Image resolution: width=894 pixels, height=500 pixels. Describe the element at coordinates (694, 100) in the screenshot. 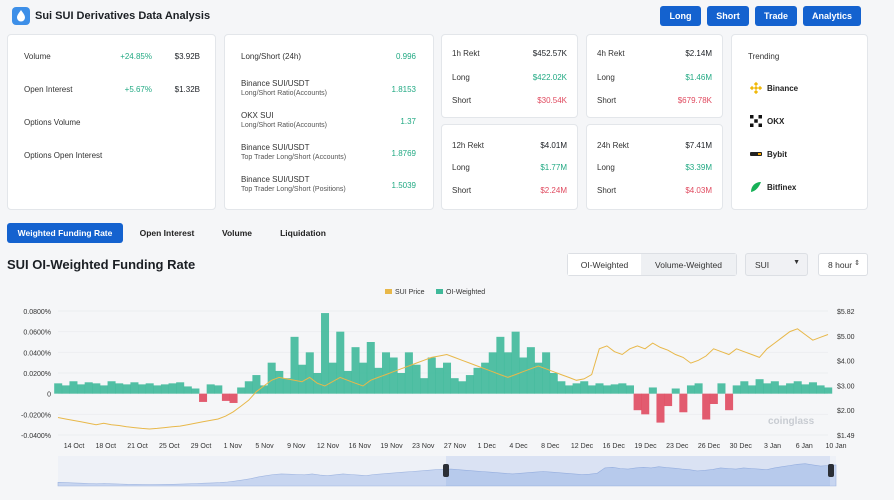

I see `rekt-short-value: $679.78K` at that location.